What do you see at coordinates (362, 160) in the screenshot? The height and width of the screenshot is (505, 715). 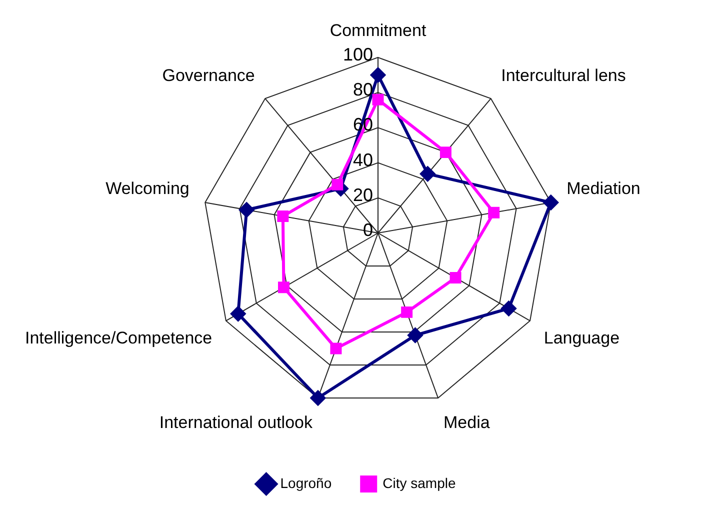 I see `y-tick-label: 40` at bounding box center [362, 160].